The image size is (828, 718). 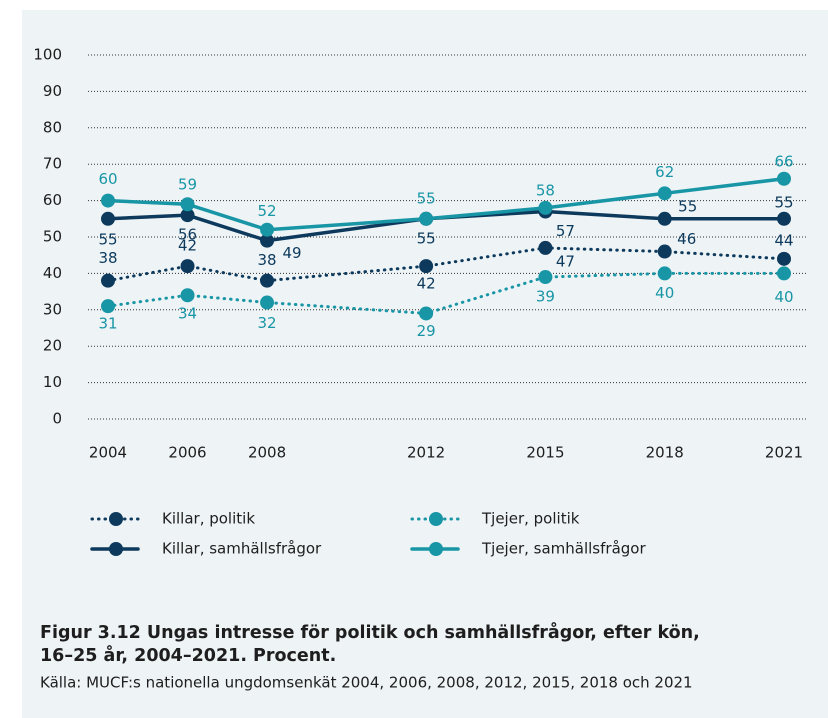 I want to click on data-label: 66, so click(x=783, y=161).